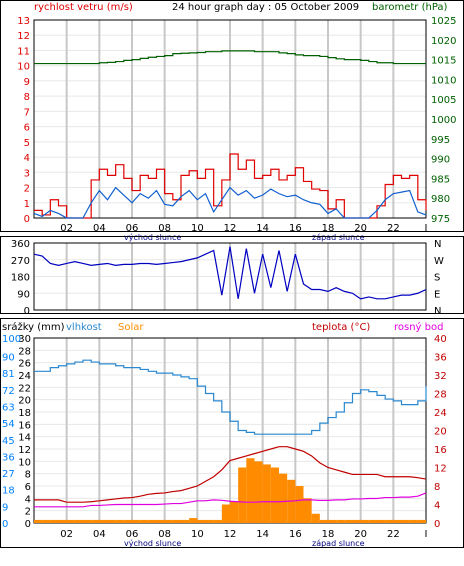  What do you see at coordinates (8, 358) in the screenshot?
I see `p3-left2-tick-label: 90` at bounding box center [8, 358].